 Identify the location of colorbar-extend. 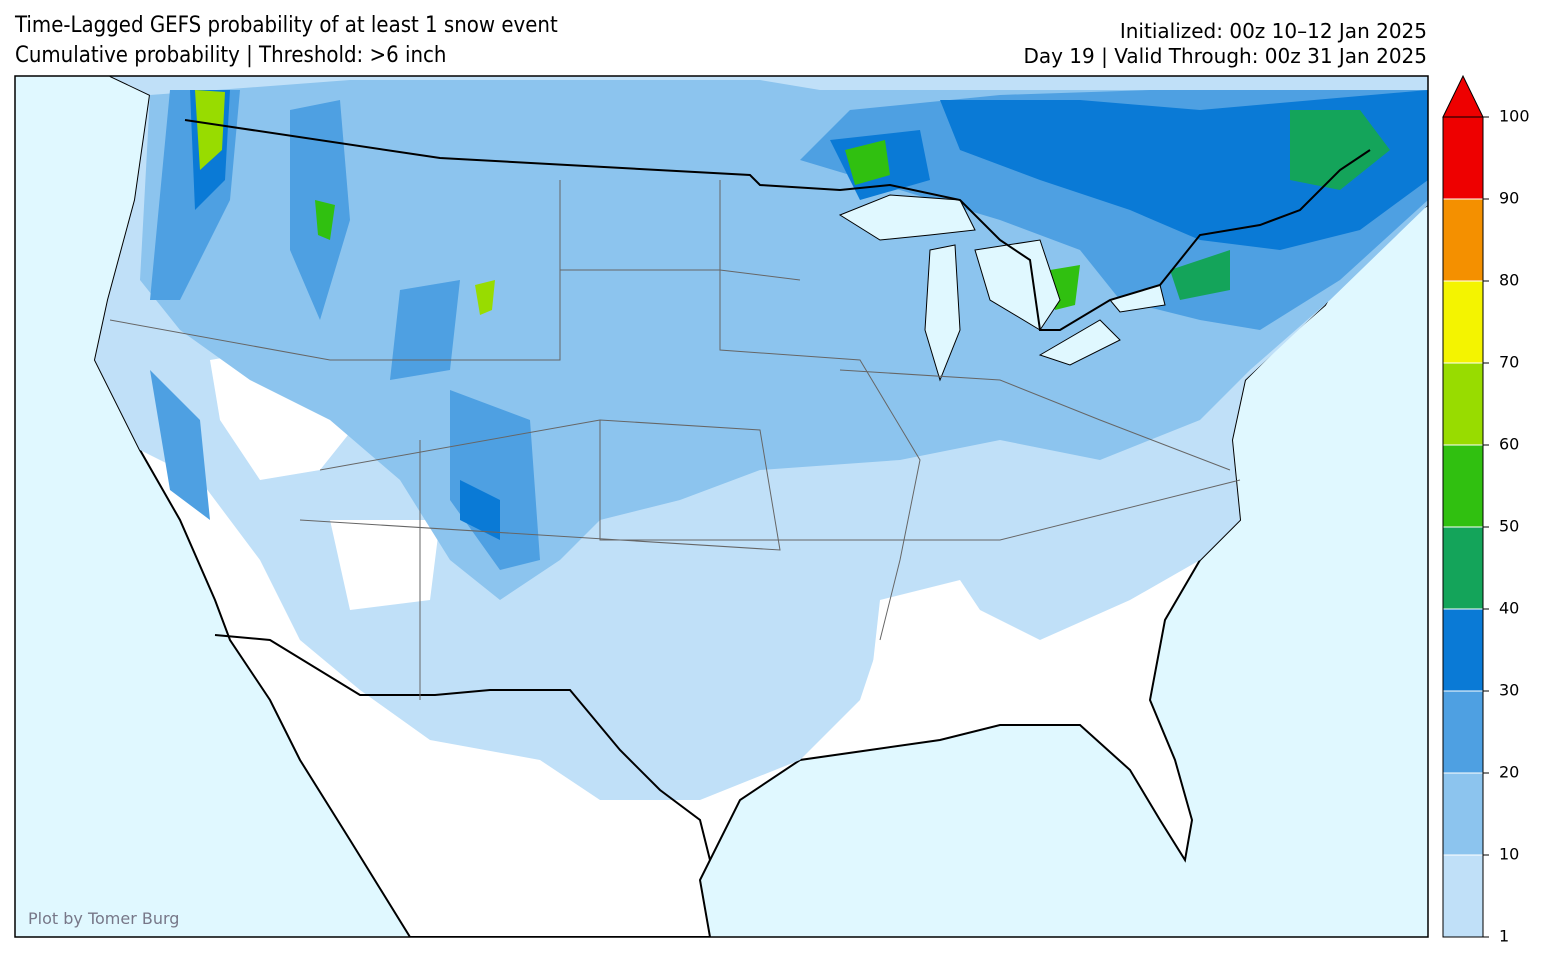
(1463, 96).